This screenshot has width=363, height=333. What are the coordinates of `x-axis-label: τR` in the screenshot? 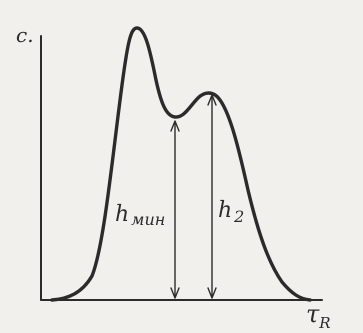 It's located at (318, 316).